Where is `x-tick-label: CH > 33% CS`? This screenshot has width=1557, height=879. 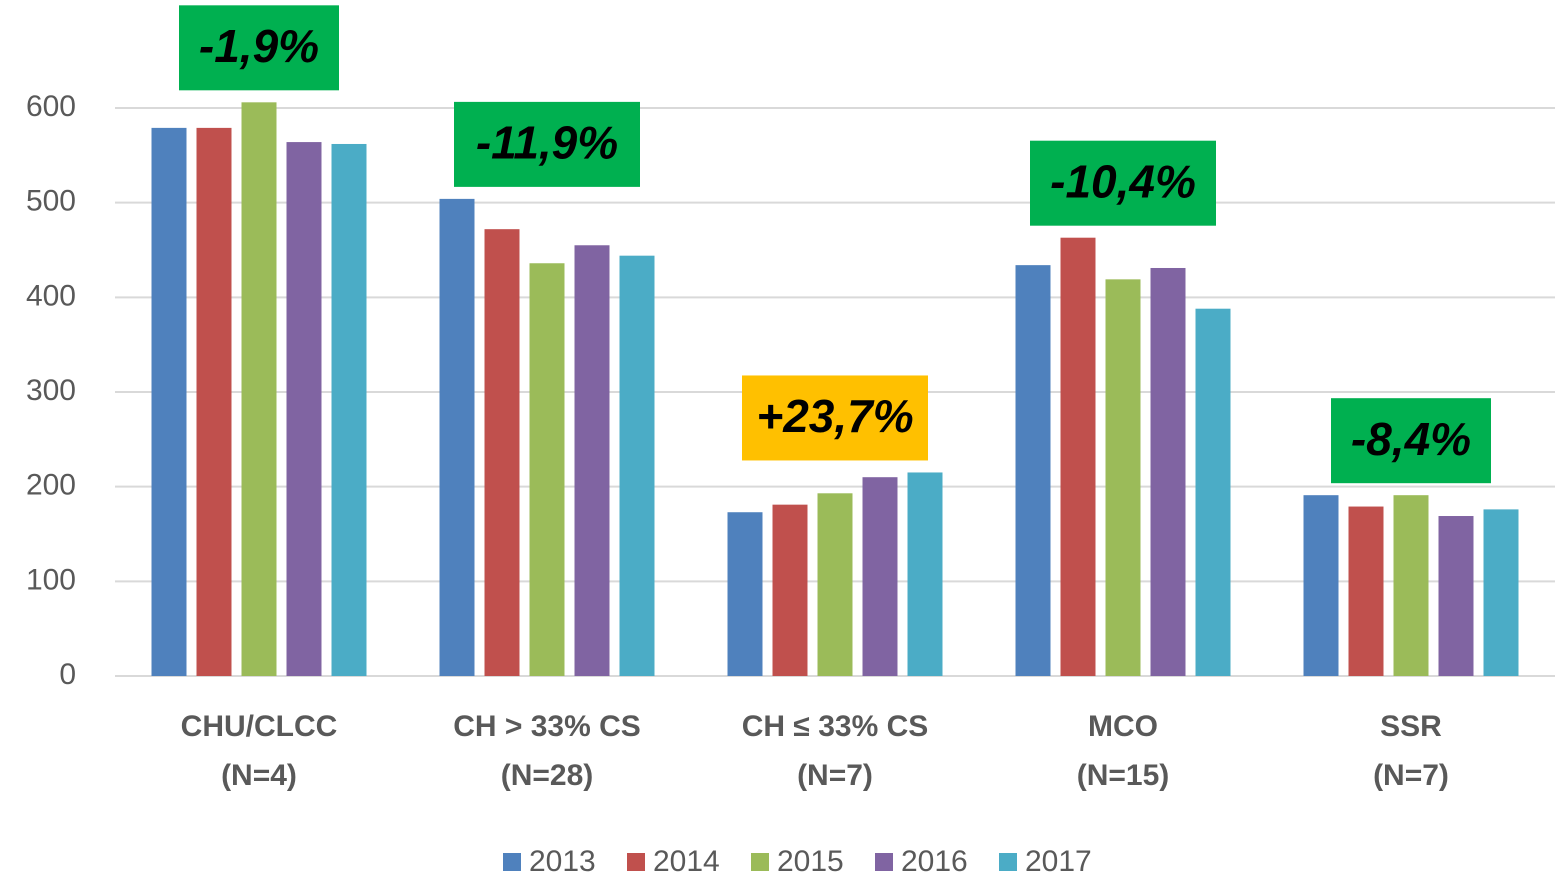
x-tick-label: CH > 33% CS is located at coordinates (547, 726).